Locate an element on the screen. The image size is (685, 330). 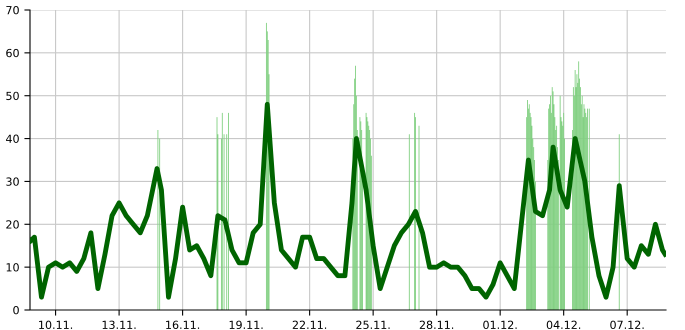
y-tick-label: 20 is located at coordinates (12, 224).